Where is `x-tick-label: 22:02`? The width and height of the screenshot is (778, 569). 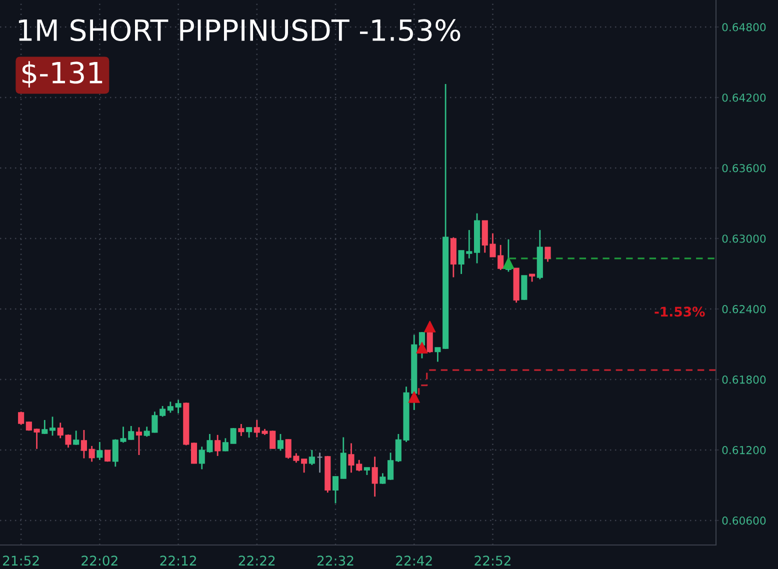
x-tick-label: 22:02 is located at coordinates (100, 561).